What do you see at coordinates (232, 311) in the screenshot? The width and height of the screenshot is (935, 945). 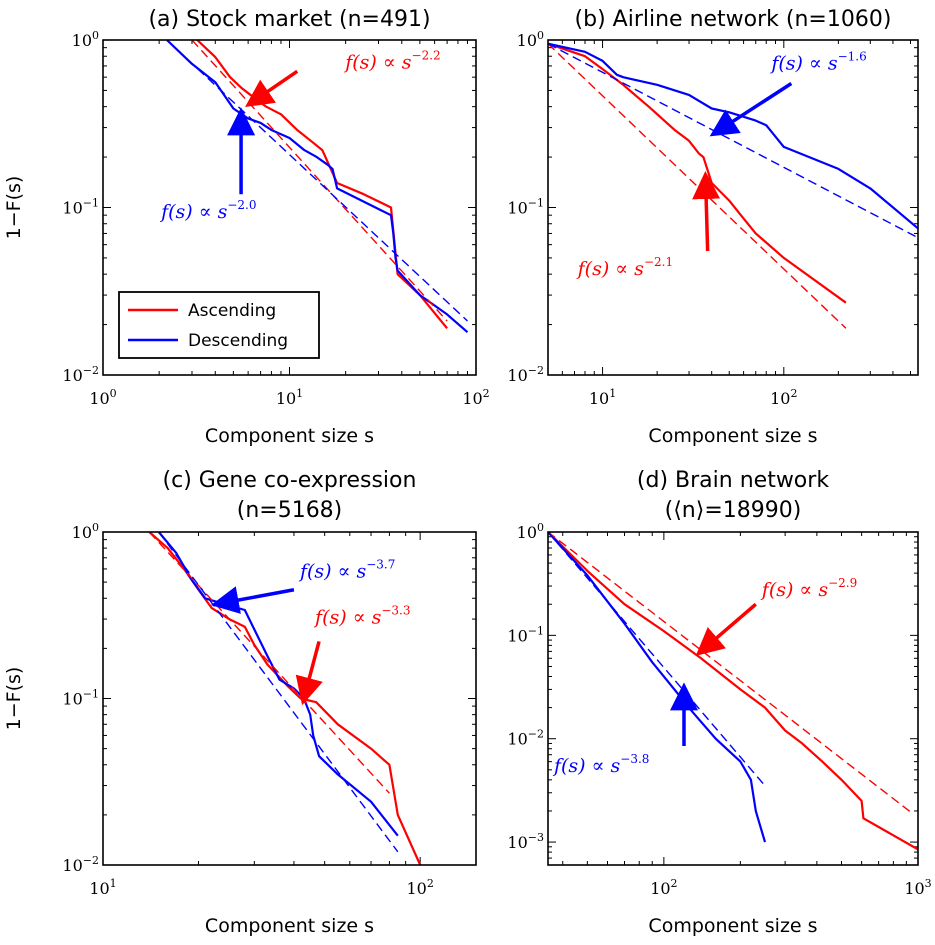 I see `legend-label-ascending: Ascending` at bounding box center [232, 311].